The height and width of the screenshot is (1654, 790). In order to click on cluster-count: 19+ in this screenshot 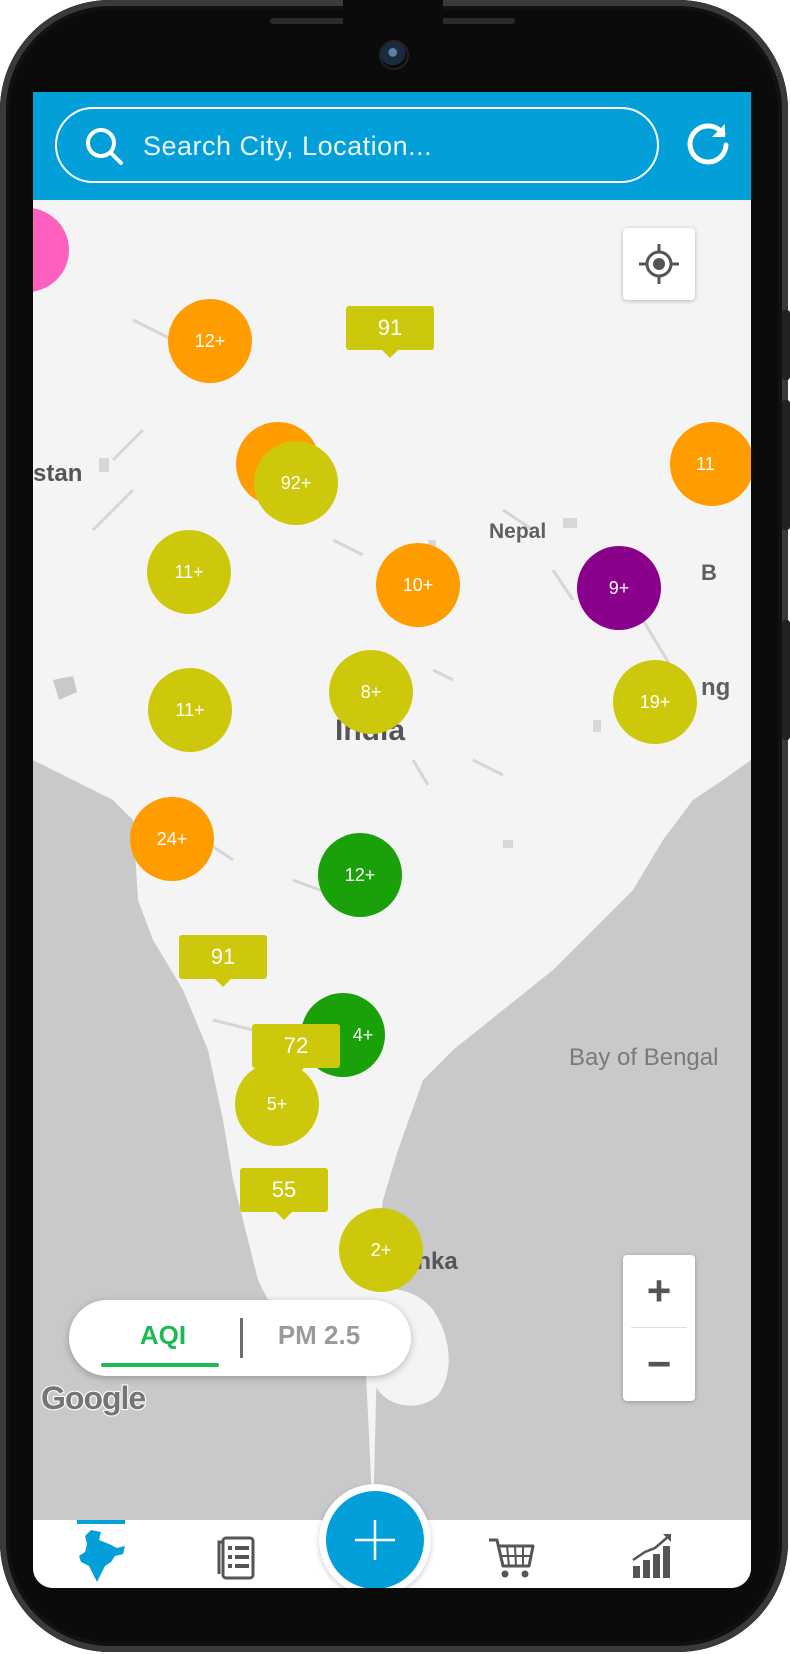, I will do `click(655, 701)`.